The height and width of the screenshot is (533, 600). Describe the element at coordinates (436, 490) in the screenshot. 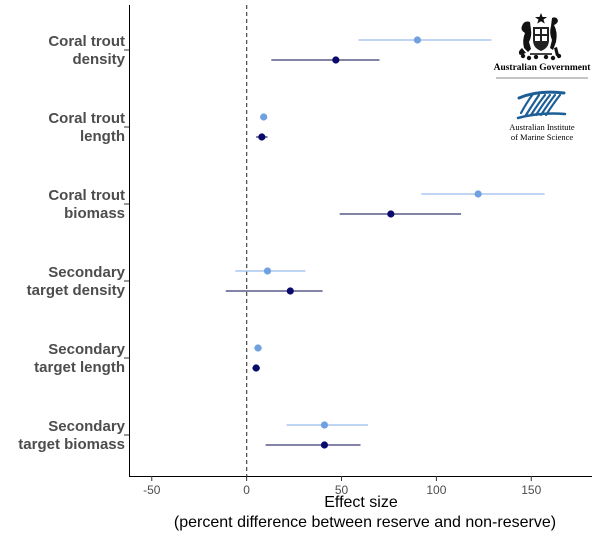

I see `x-tick-label: 100` at that location.